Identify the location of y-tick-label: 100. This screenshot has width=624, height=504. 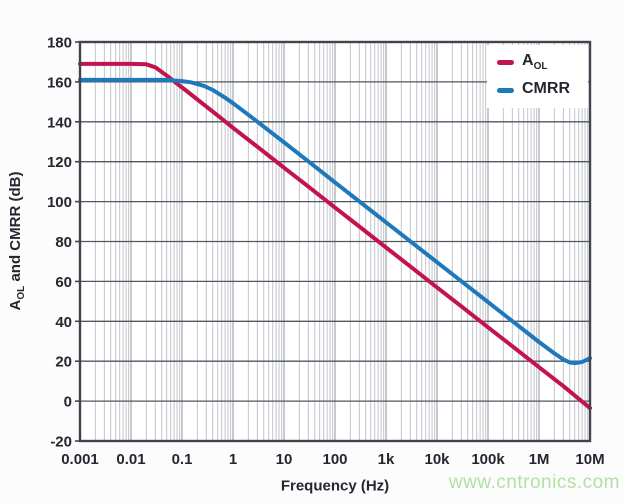
(59, 202).